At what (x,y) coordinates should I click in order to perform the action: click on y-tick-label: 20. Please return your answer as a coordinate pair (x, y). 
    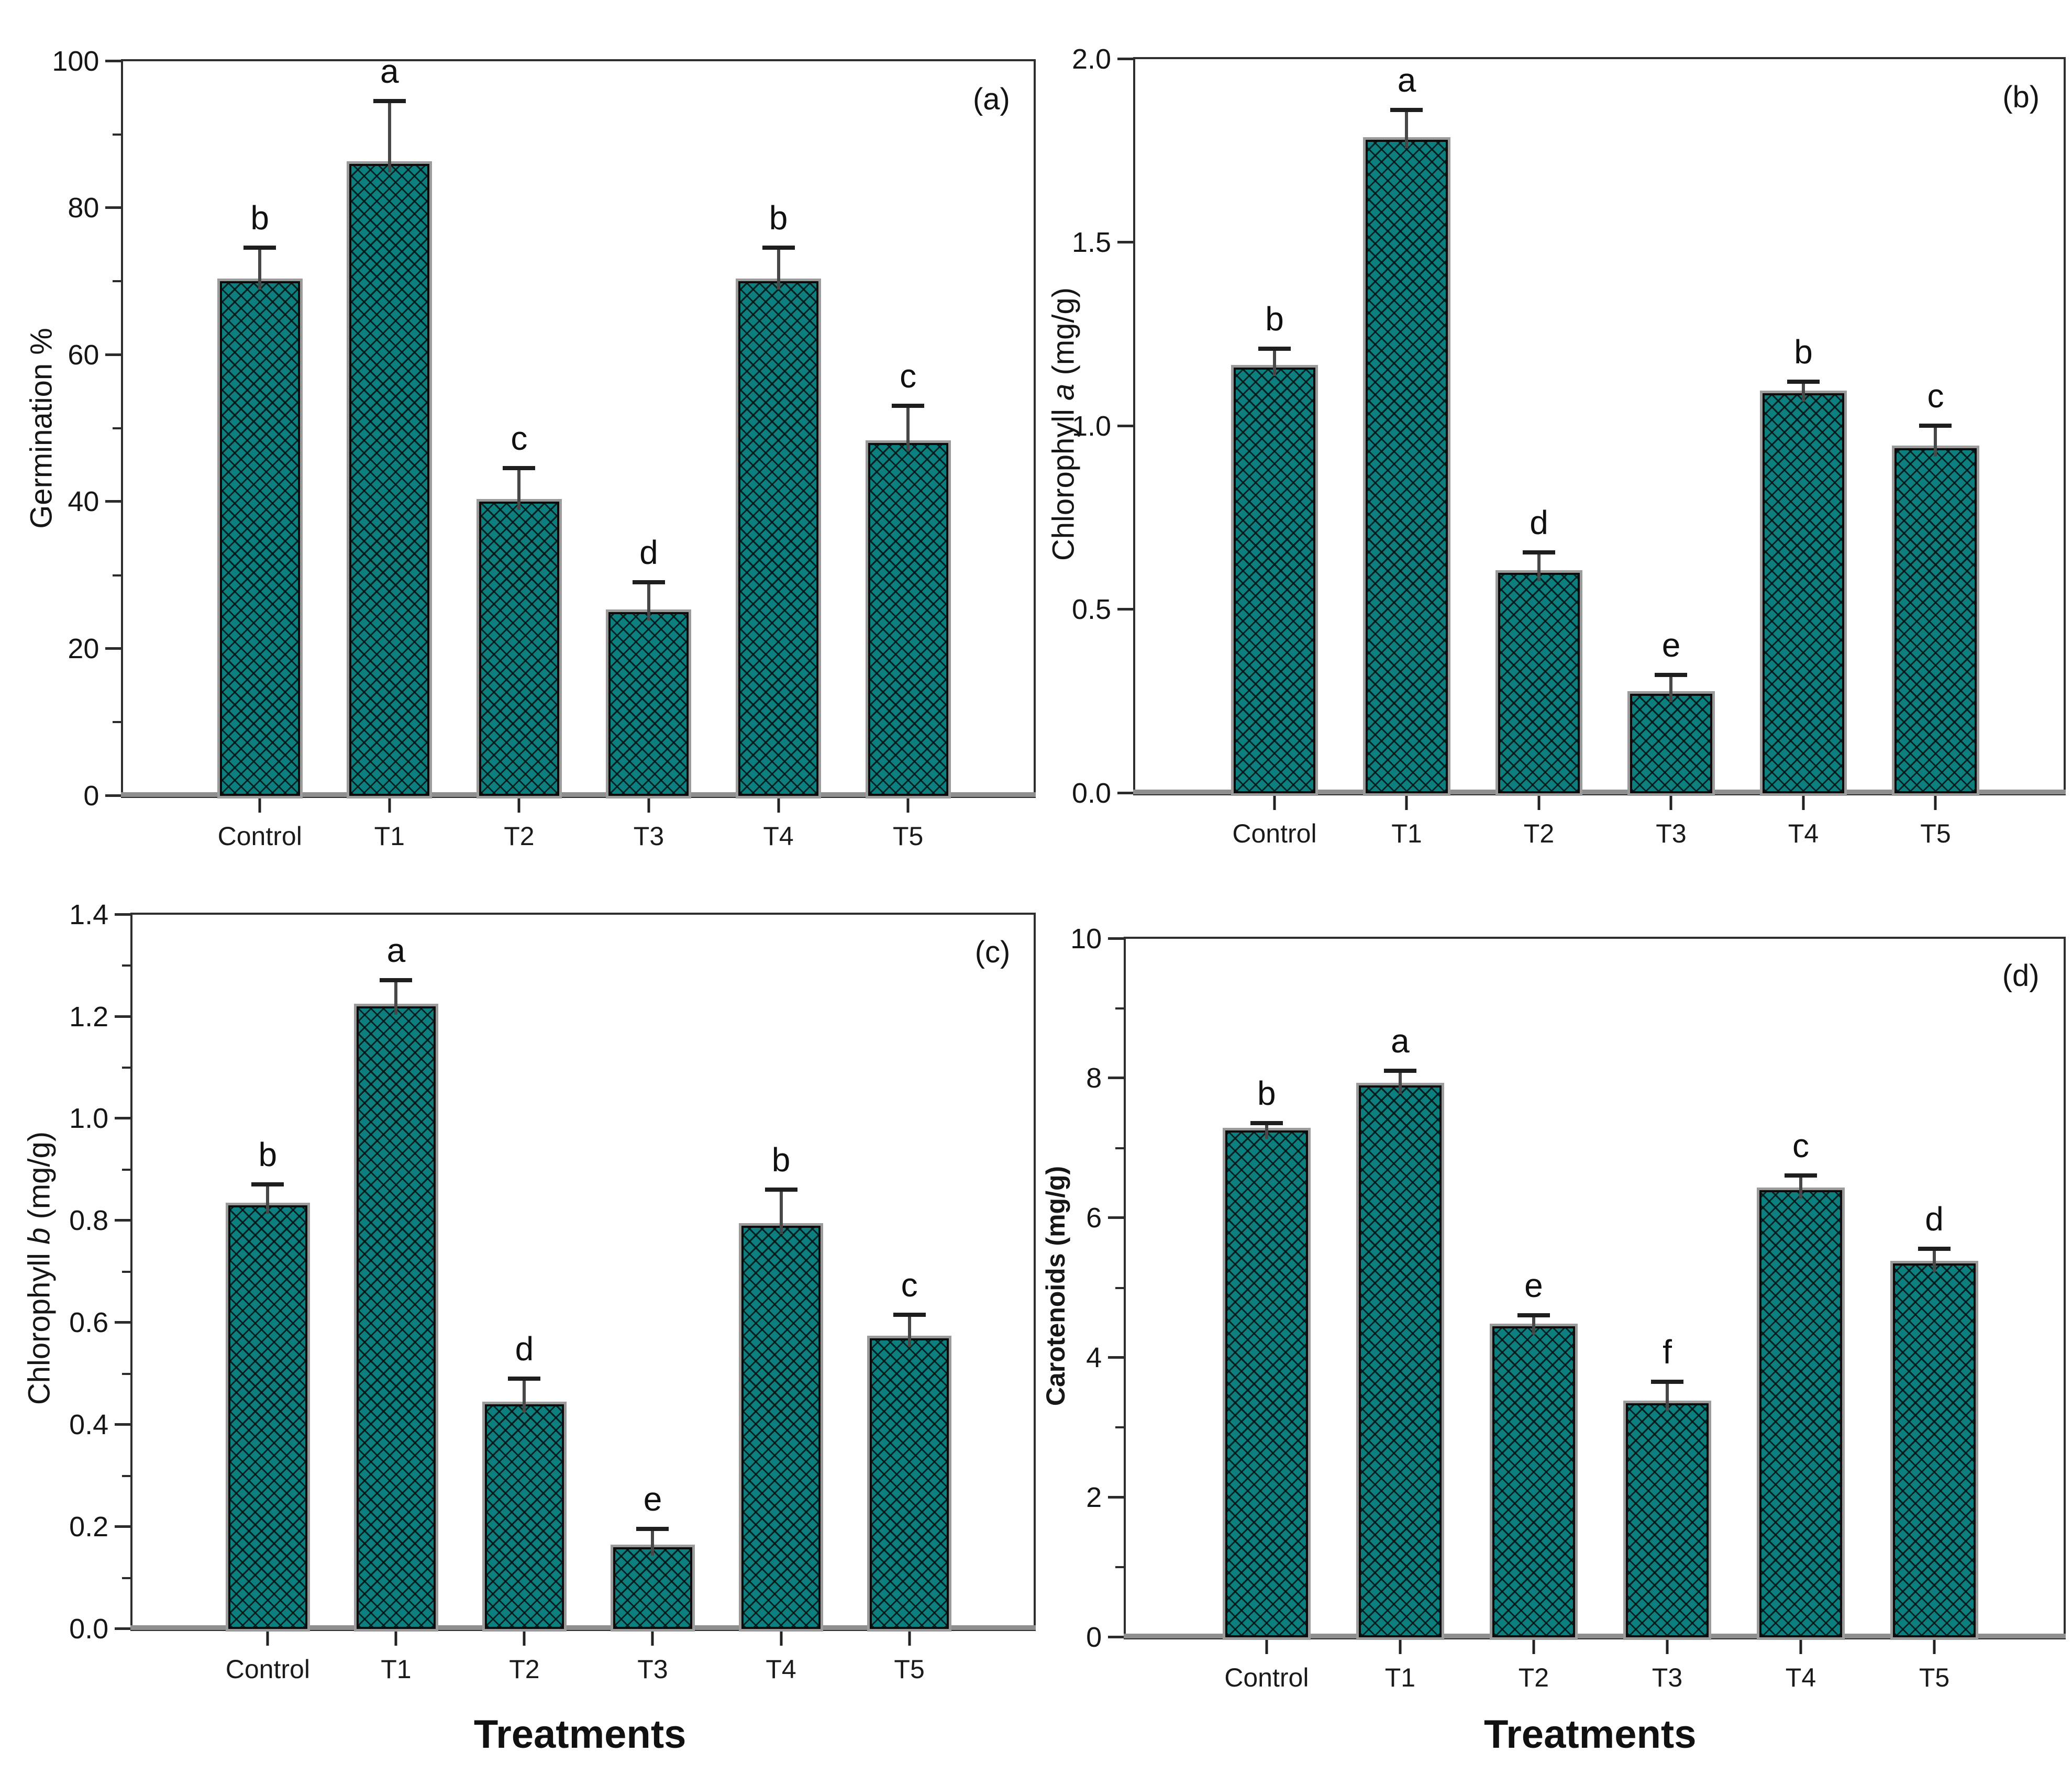
    Looking at the image, I should click on (83, 649).